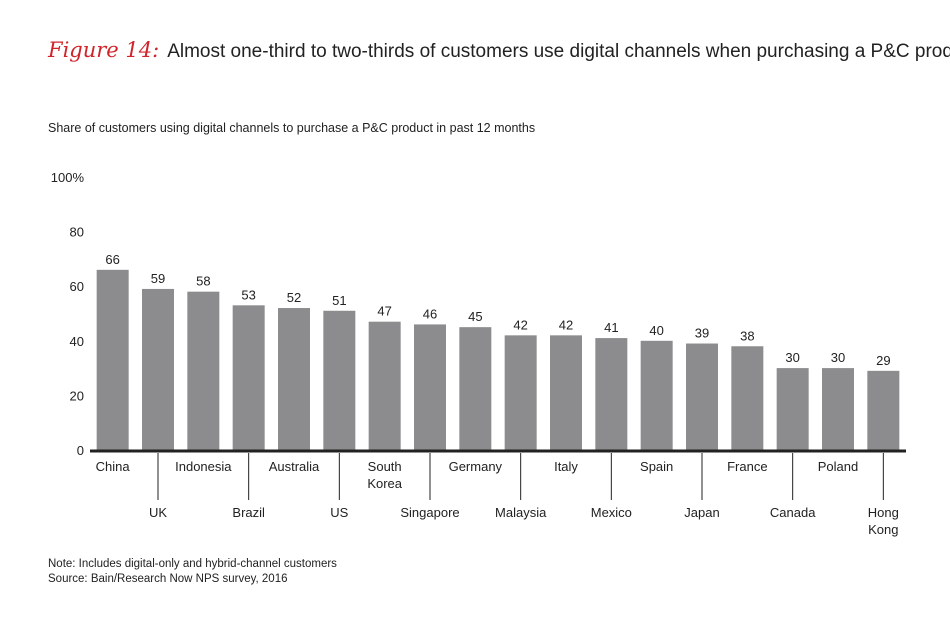  Describe the element at coordinates (521, 512) in the screenshot. I see `x-category-label: Malaysia` at that location.